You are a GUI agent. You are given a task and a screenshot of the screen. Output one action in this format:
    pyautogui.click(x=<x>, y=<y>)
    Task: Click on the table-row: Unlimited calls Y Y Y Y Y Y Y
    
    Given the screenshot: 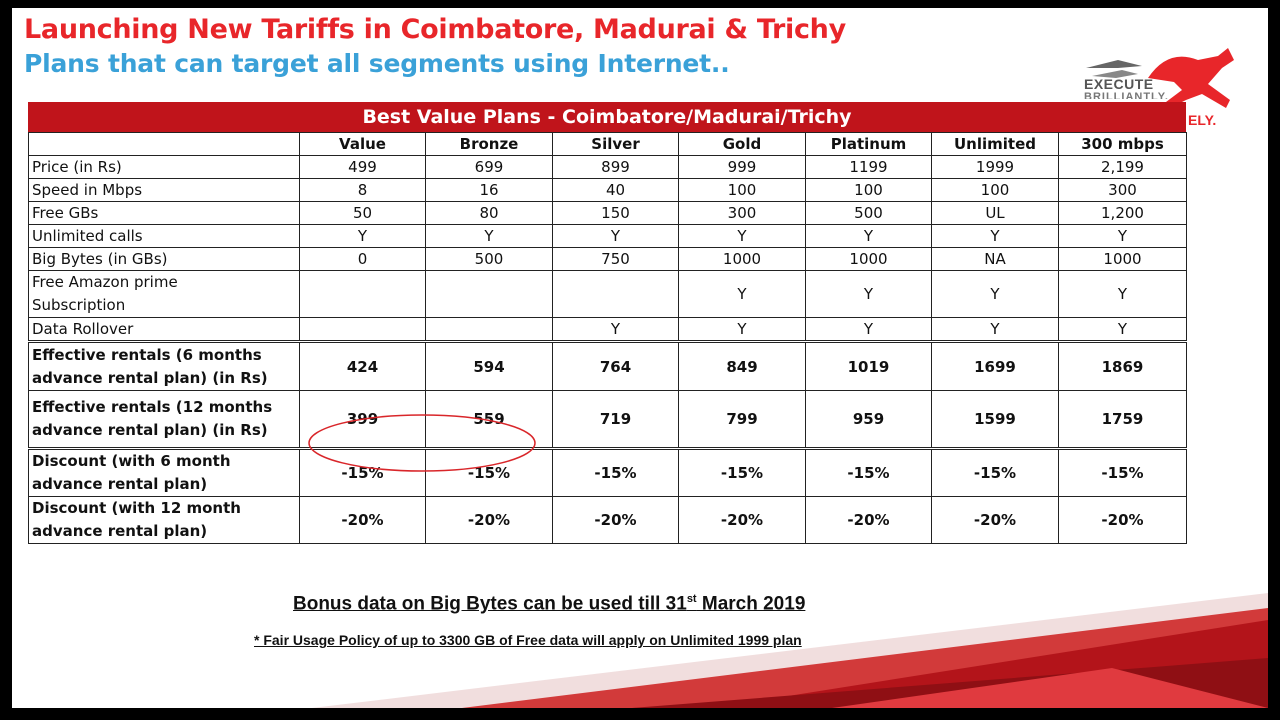 What is the action you would take?
    pyautogui.click(x=607, y=236)
    